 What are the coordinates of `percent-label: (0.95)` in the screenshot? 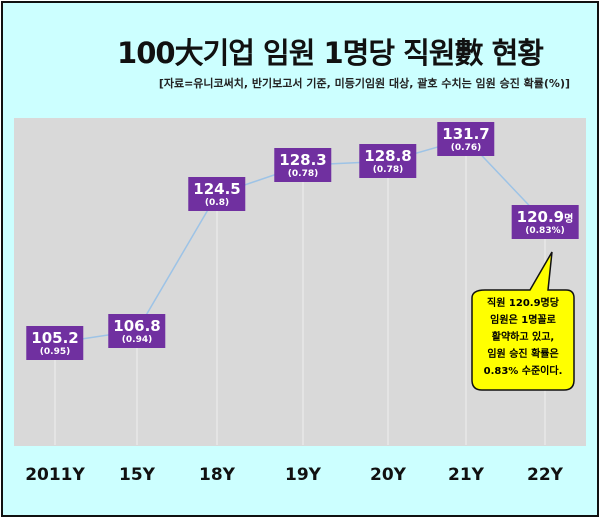 It's located at (55, 352).